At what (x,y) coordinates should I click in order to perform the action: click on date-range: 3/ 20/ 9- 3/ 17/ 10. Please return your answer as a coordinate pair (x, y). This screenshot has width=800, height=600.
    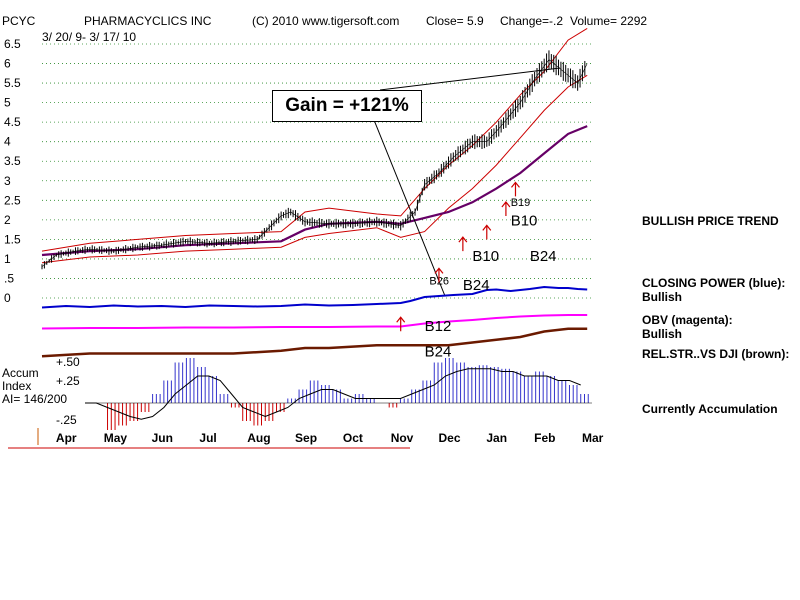
    Looking at the image, I should click on (89, 37).